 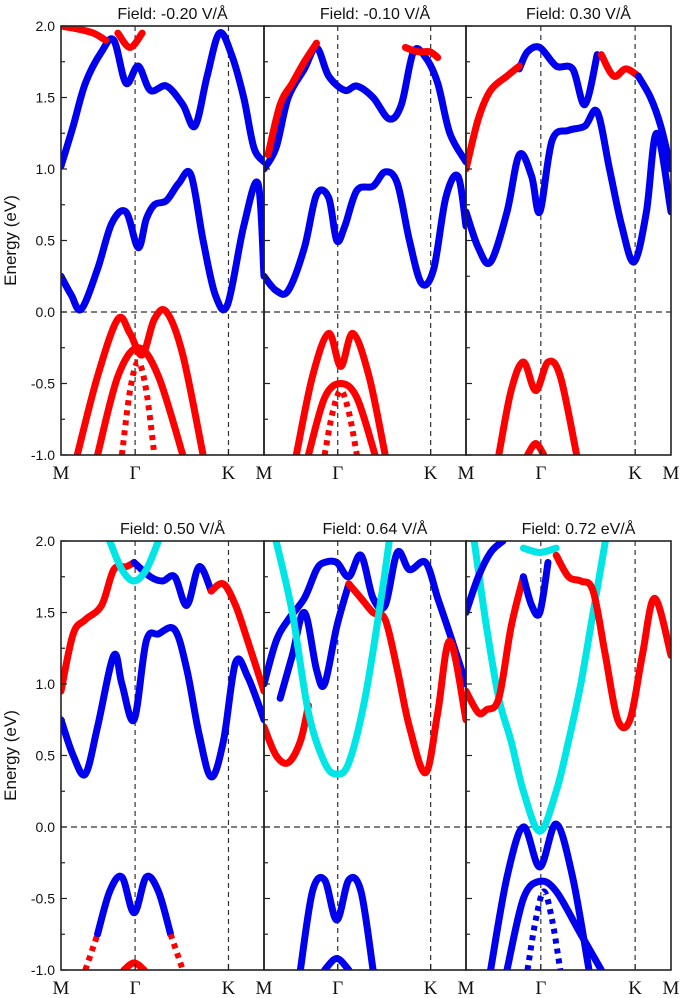 What do you see at coordinates (172, 13) in the screenshot?
I see `panel-title: Field: -0.20 V/Å` at bounding box center [172, 13].